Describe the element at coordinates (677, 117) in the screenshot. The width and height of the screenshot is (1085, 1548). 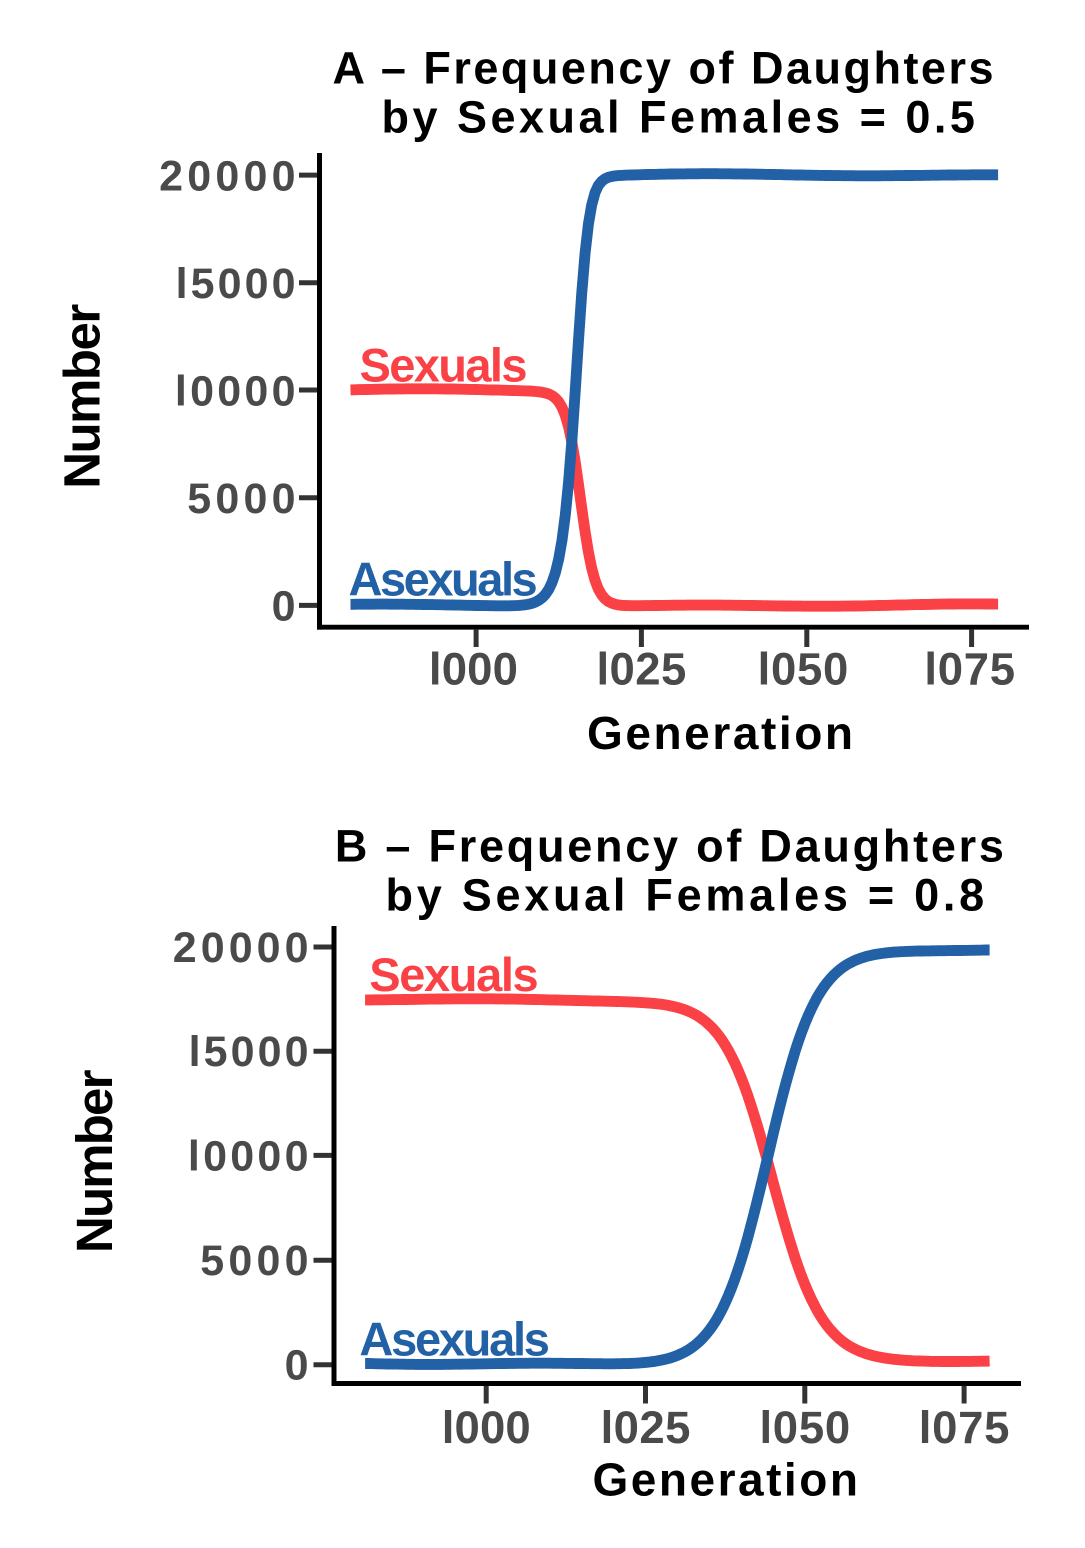
I see `svg-text: by Sexual Females = 0.5` at that location.